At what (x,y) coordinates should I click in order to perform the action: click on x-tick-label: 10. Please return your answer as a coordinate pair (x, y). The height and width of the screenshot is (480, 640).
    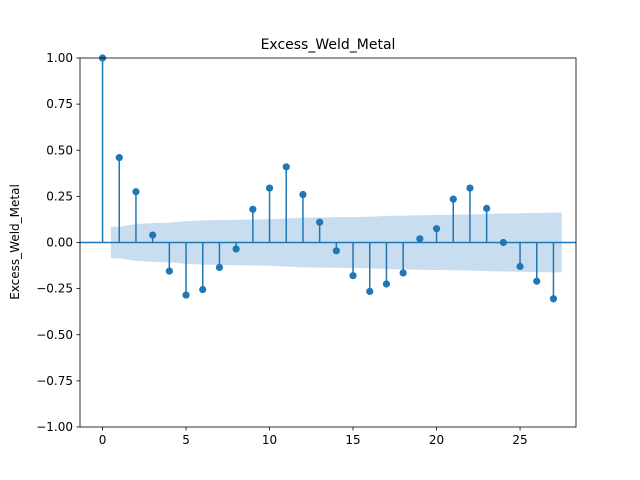
    Looking at the image, I should click on (269, 440).